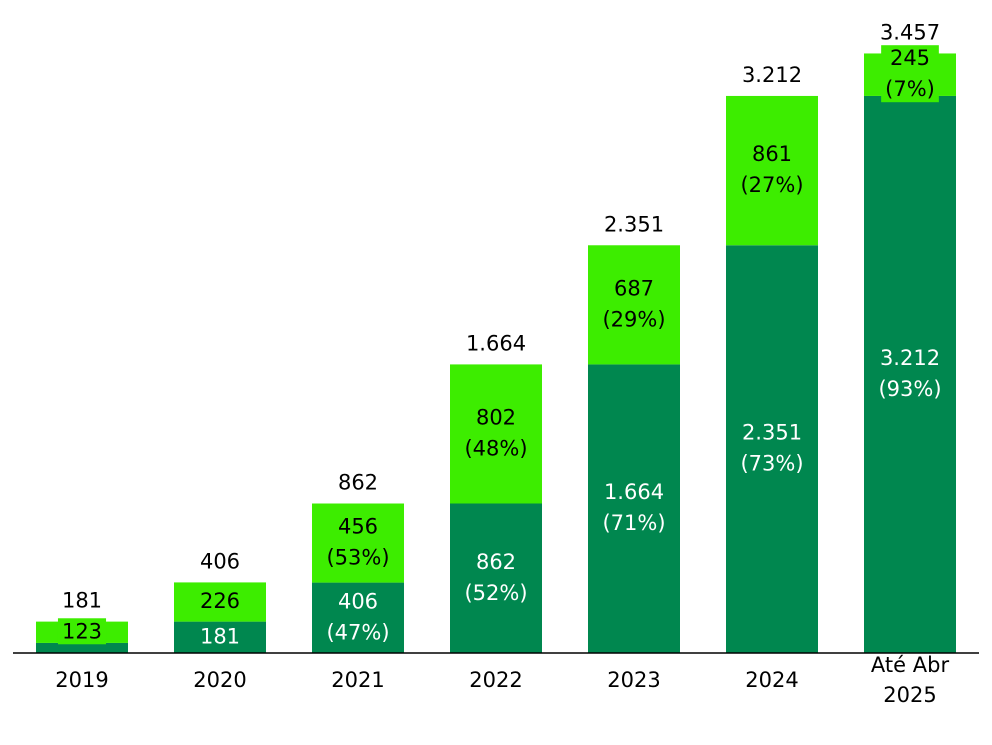 This screenshot has width=992, height=745. I want to click on x-tick-label: 2024, so click(771, 680).